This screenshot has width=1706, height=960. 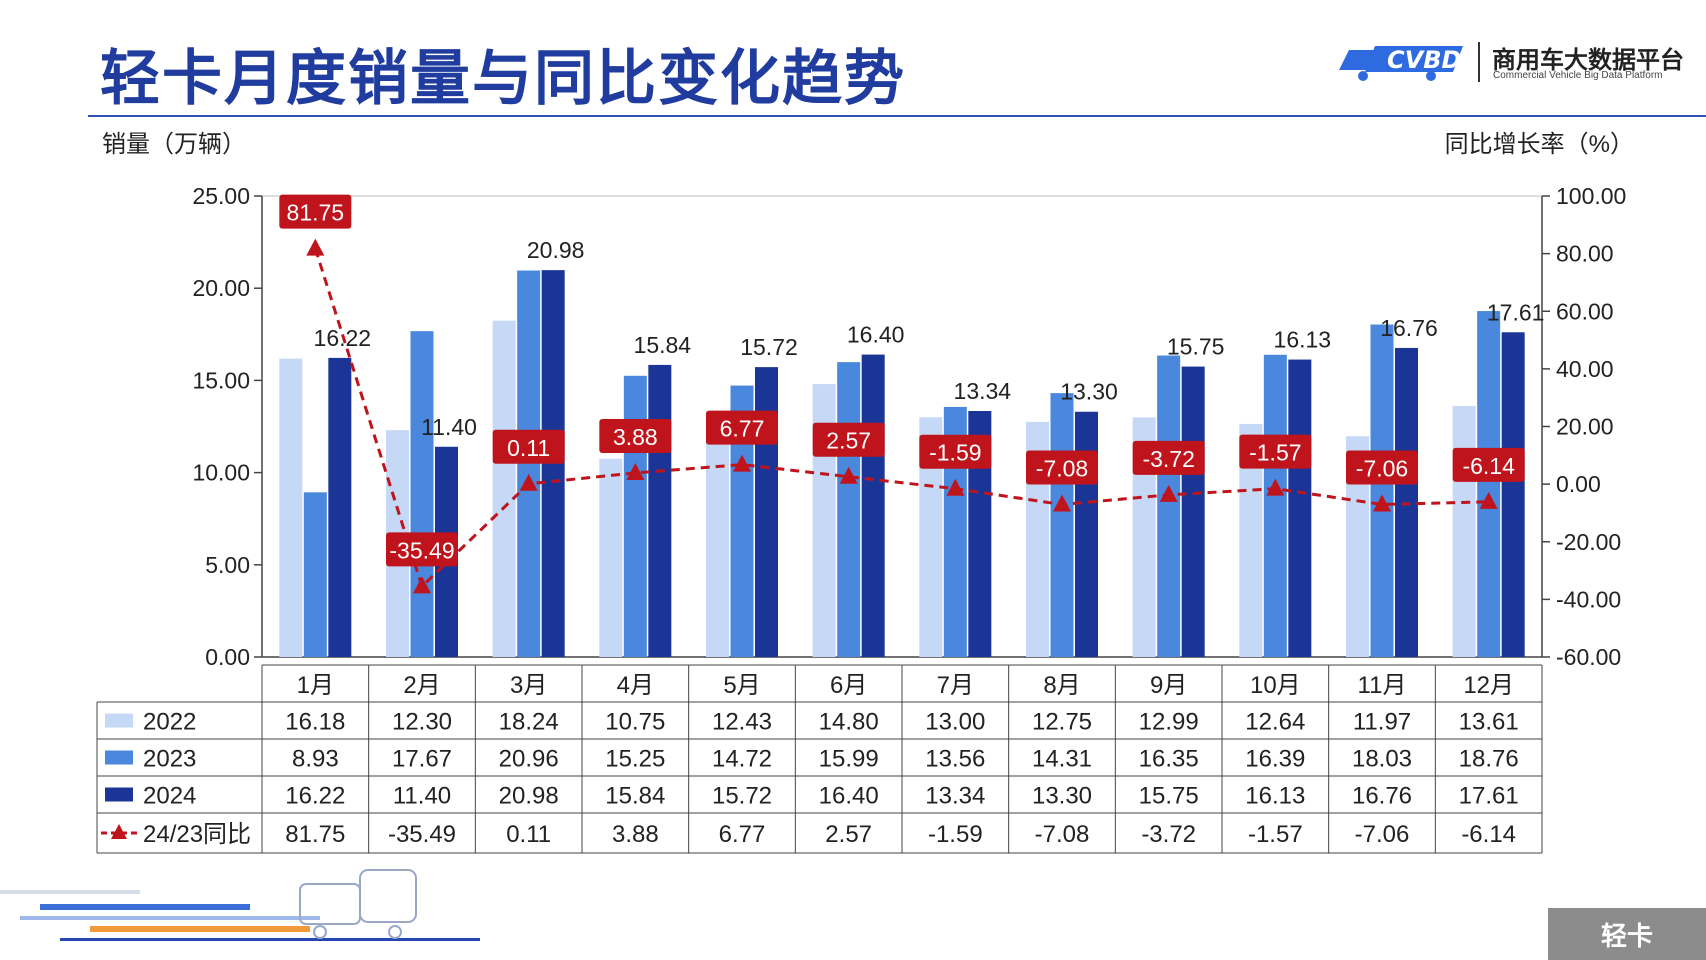 I want to click on table-cell: -7.06, so click(x=1382, y=834).